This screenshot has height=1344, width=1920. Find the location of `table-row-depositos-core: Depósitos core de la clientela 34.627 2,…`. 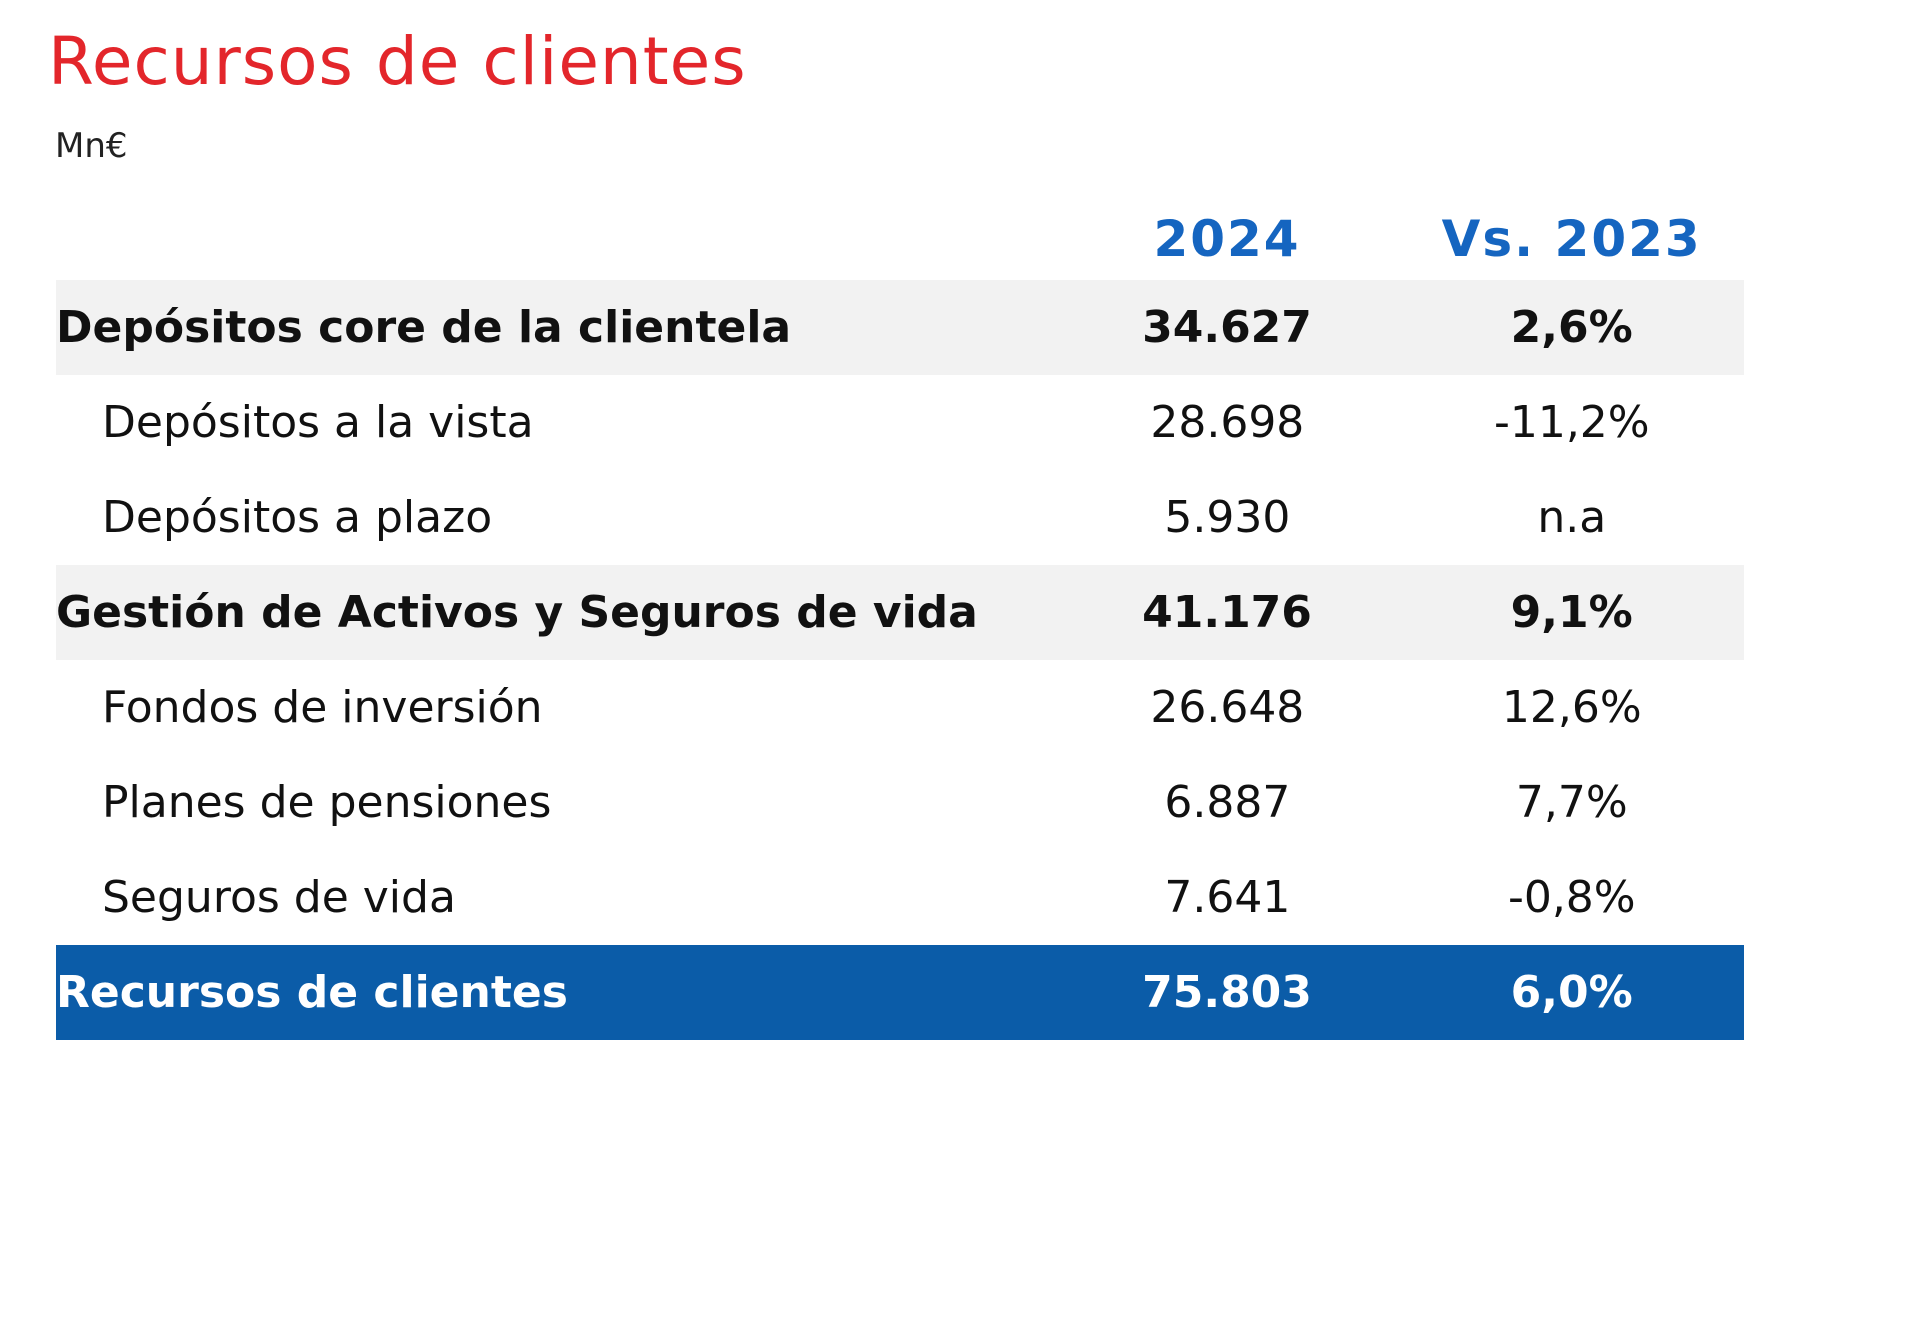

table-row-depositos-core: Depósitos core de la clientela 34.627 2,… is located at coordinates (900, 327).